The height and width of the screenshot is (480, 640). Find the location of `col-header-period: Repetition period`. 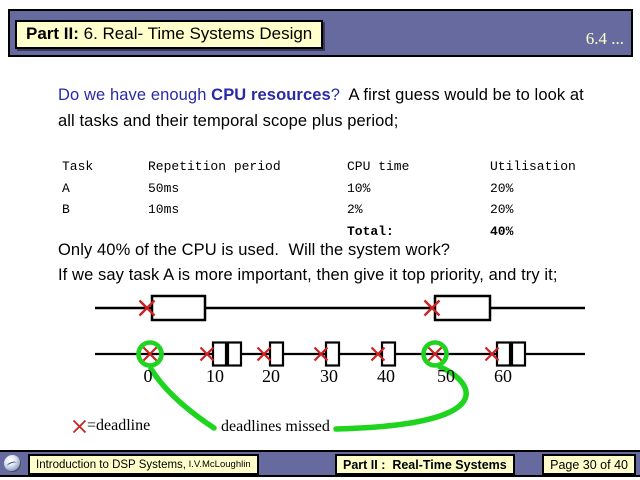

col-header-period: Repetition period is located at coordinates (214, 166).